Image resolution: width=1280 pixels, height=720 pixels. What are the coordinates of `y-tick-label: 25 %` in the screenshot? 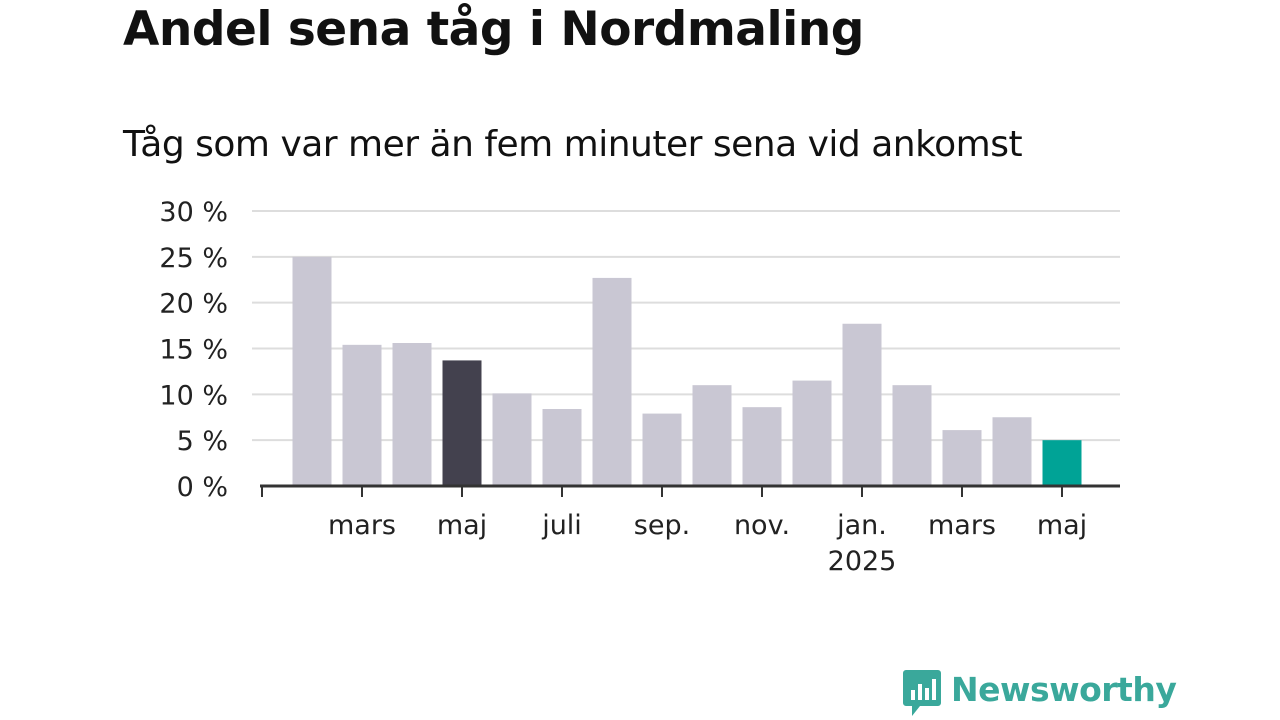 It's located at (193, 258).